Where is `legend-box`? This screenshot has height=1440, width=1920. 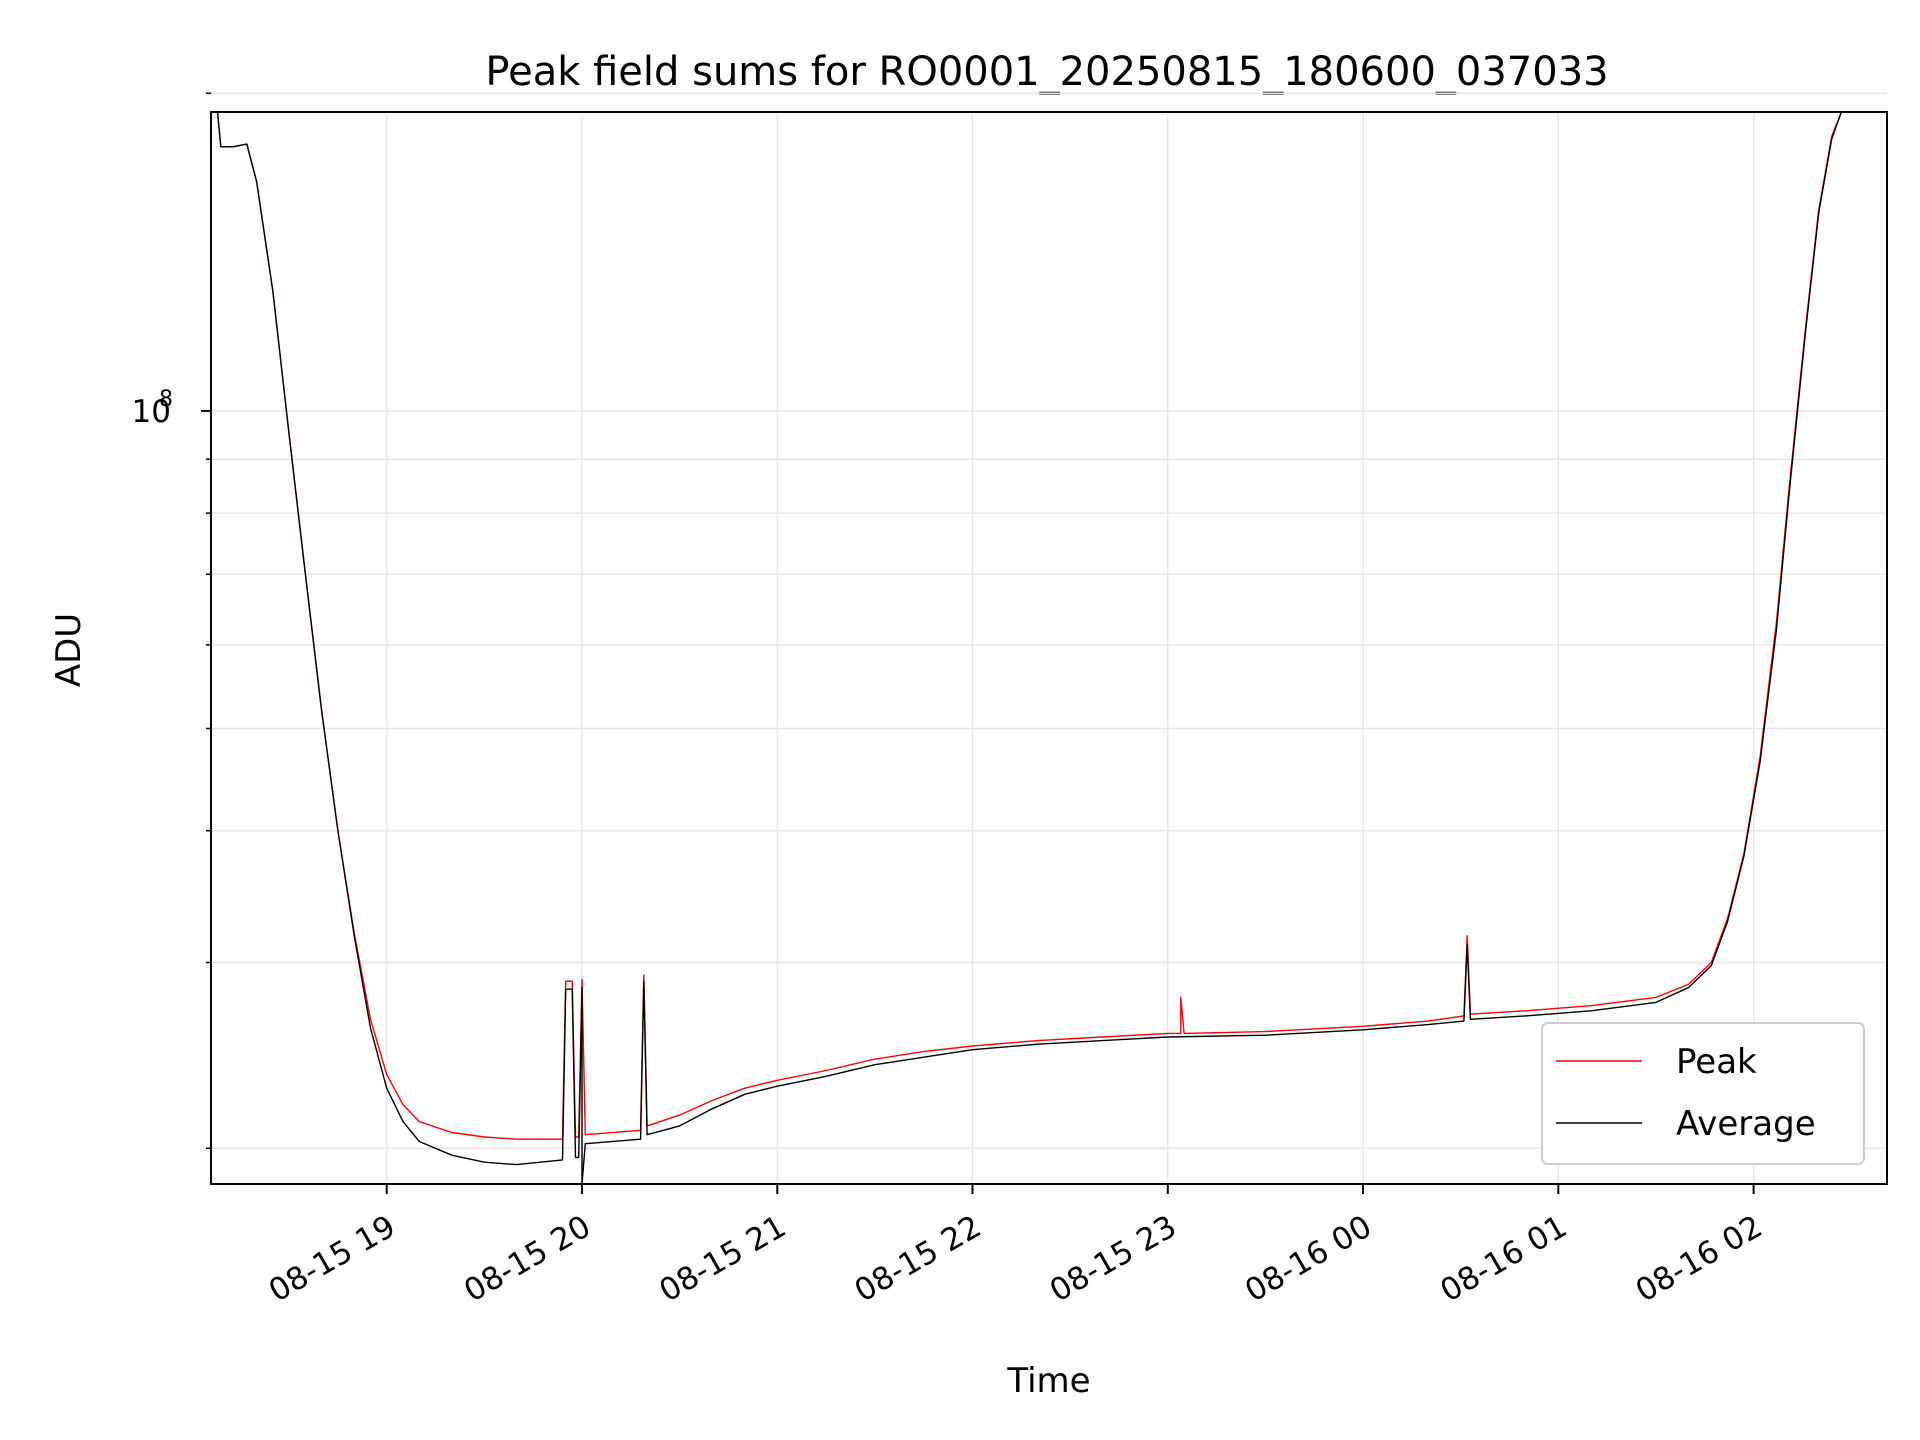
legend-box is located at coordinates (1703, 1093).